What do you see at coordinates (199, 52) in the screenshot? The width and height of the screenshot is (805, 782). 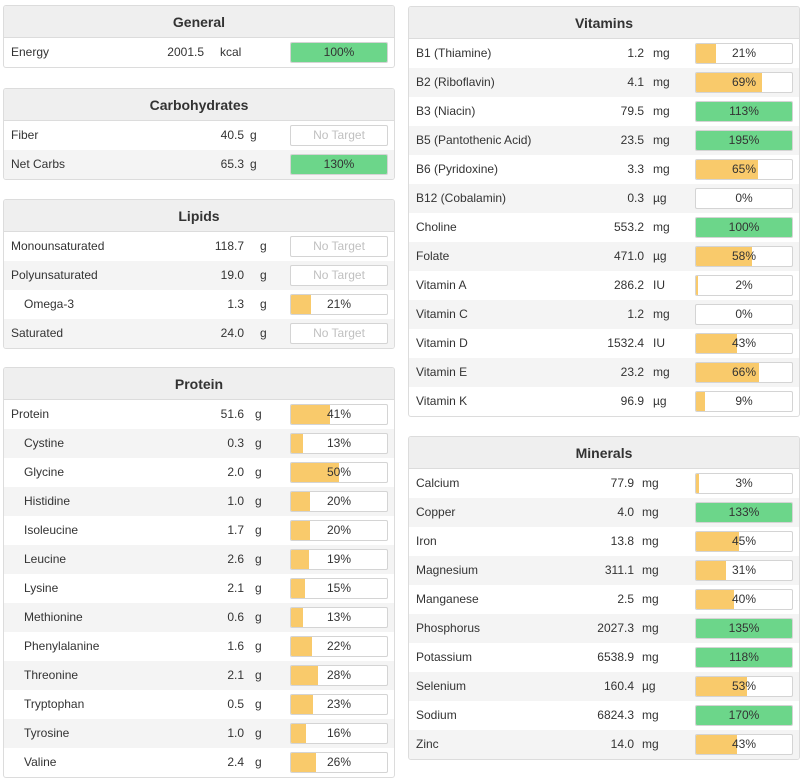 I see `nutrient-row: Energy 2001.5 kcal 100%` at bounding box center [199, 52].